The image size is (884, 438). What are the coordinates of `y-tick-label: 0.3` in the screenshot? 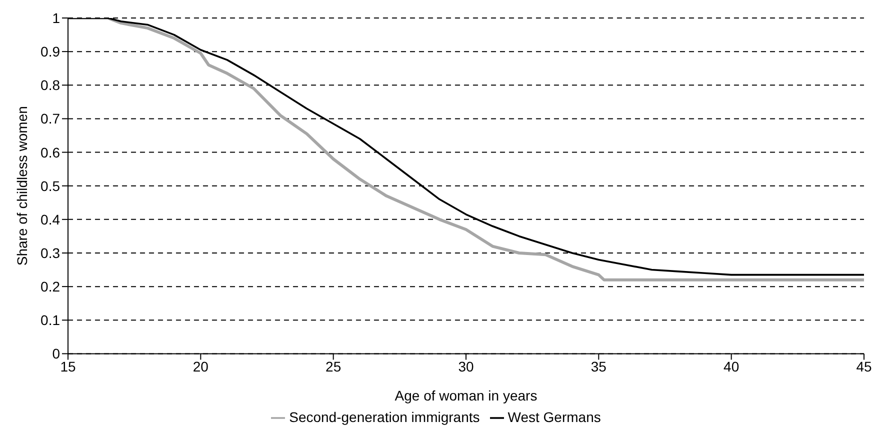 It's located at (50, 252).